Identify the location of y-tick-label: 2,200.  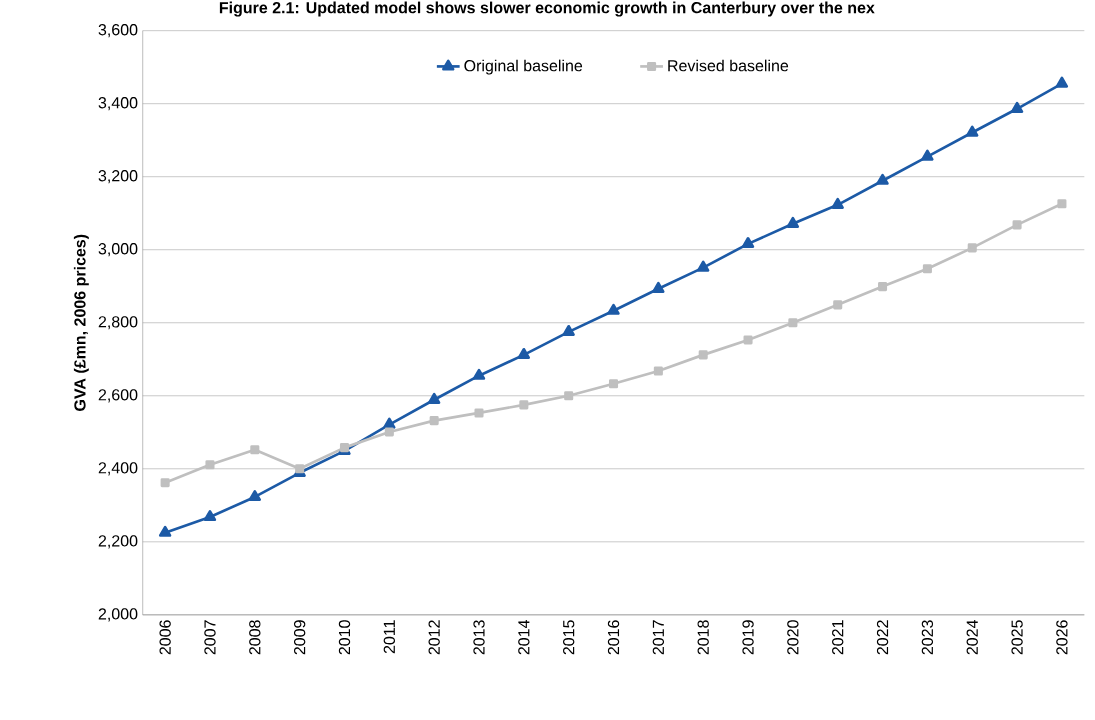
(118, 542).